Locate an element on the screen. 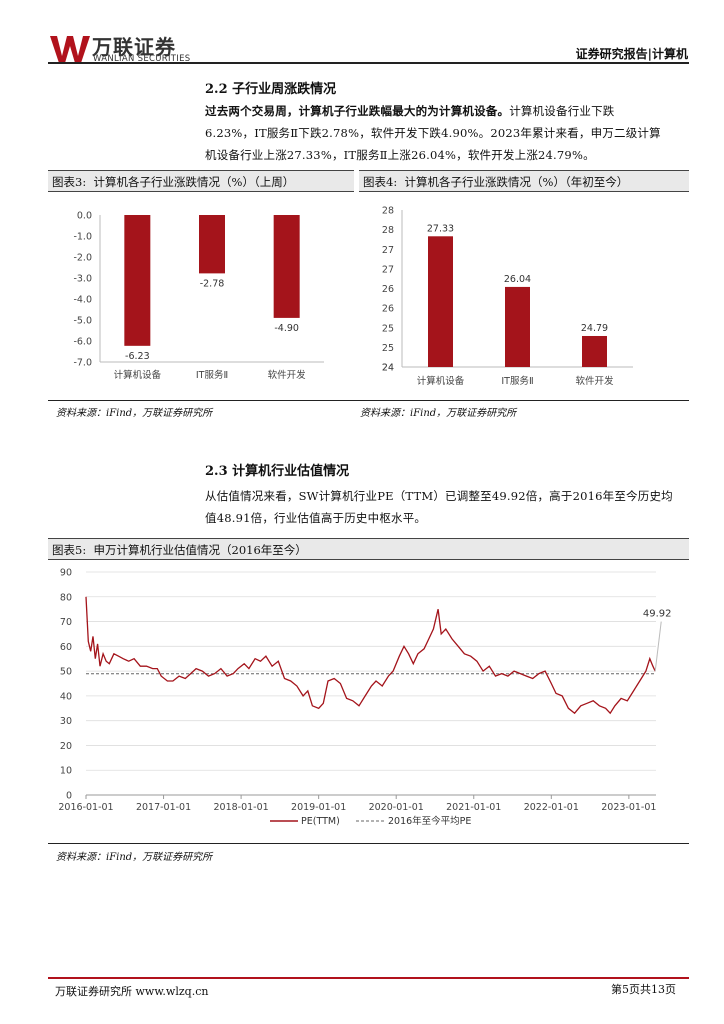  fig4-source: 资料来源：iFind，万联证券研究所 is located at coordinates (438, 413).